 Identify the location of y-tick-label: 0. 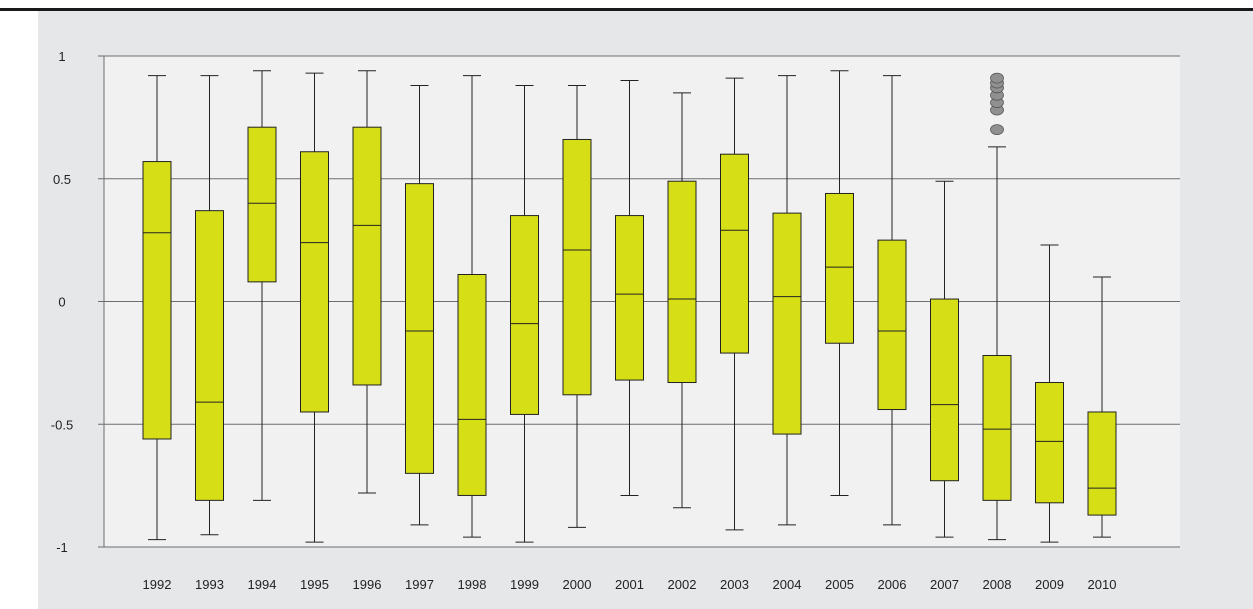
(61, 302).